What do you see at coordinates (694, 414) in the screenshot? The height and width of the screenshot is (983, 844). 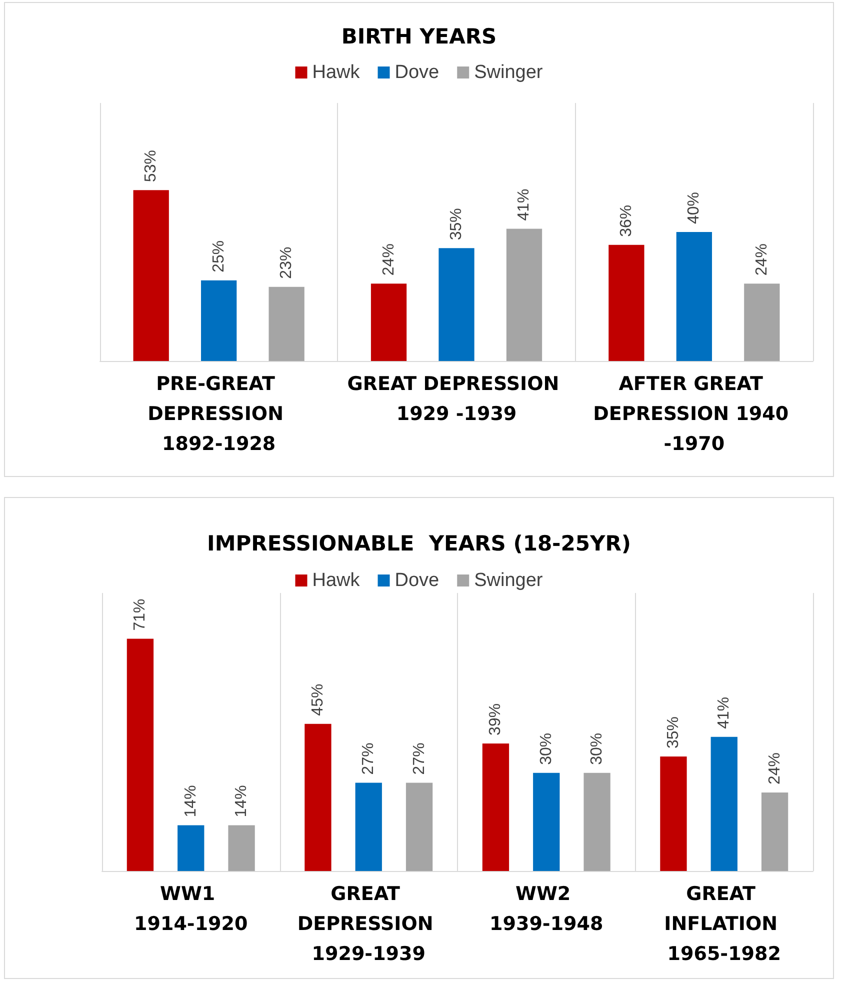 I see `x-tick-label: AFTER GREAT DEPRESSION 1940 -1970` at bounding box center [694, 414].